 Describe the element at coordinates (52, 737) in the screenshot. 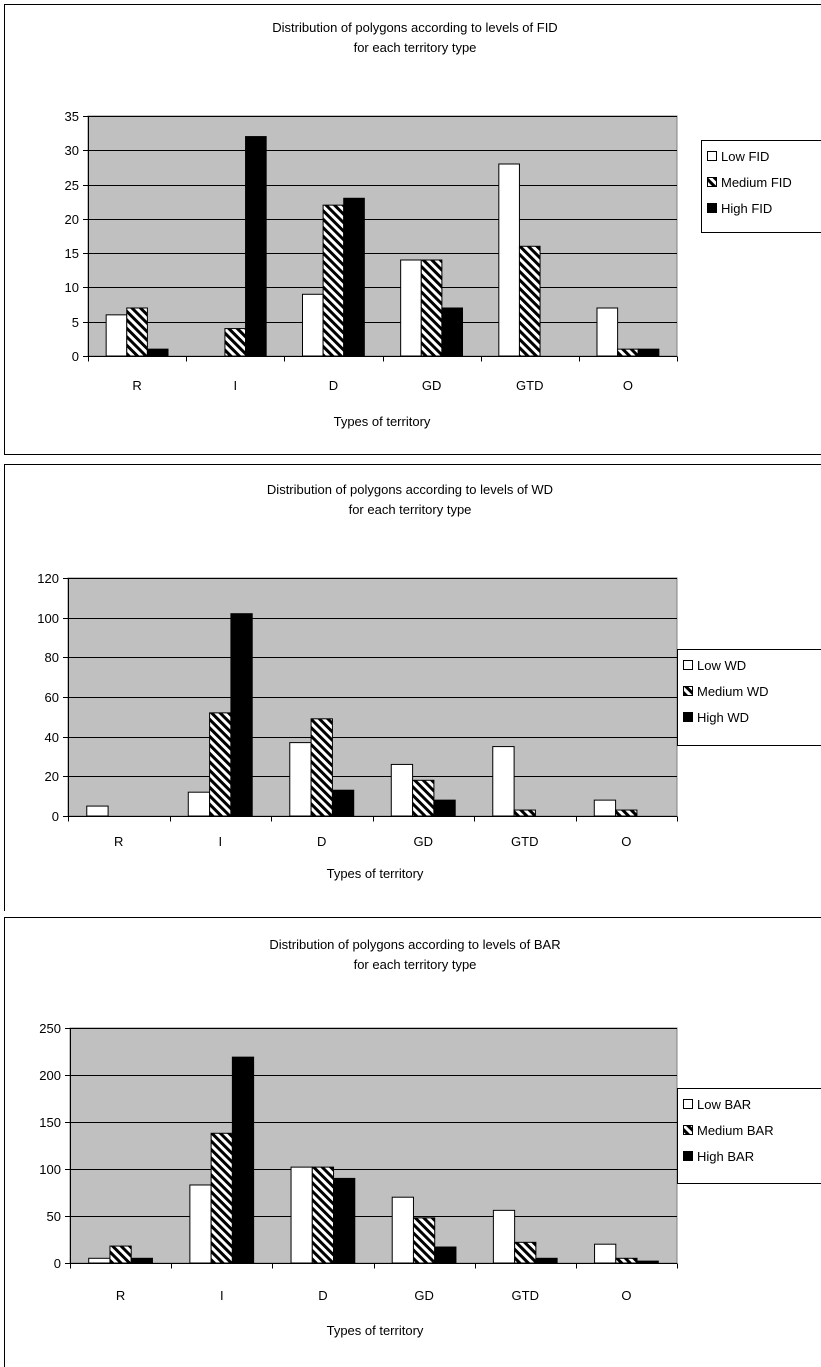

I see `y-tick-label: 40` at that location.